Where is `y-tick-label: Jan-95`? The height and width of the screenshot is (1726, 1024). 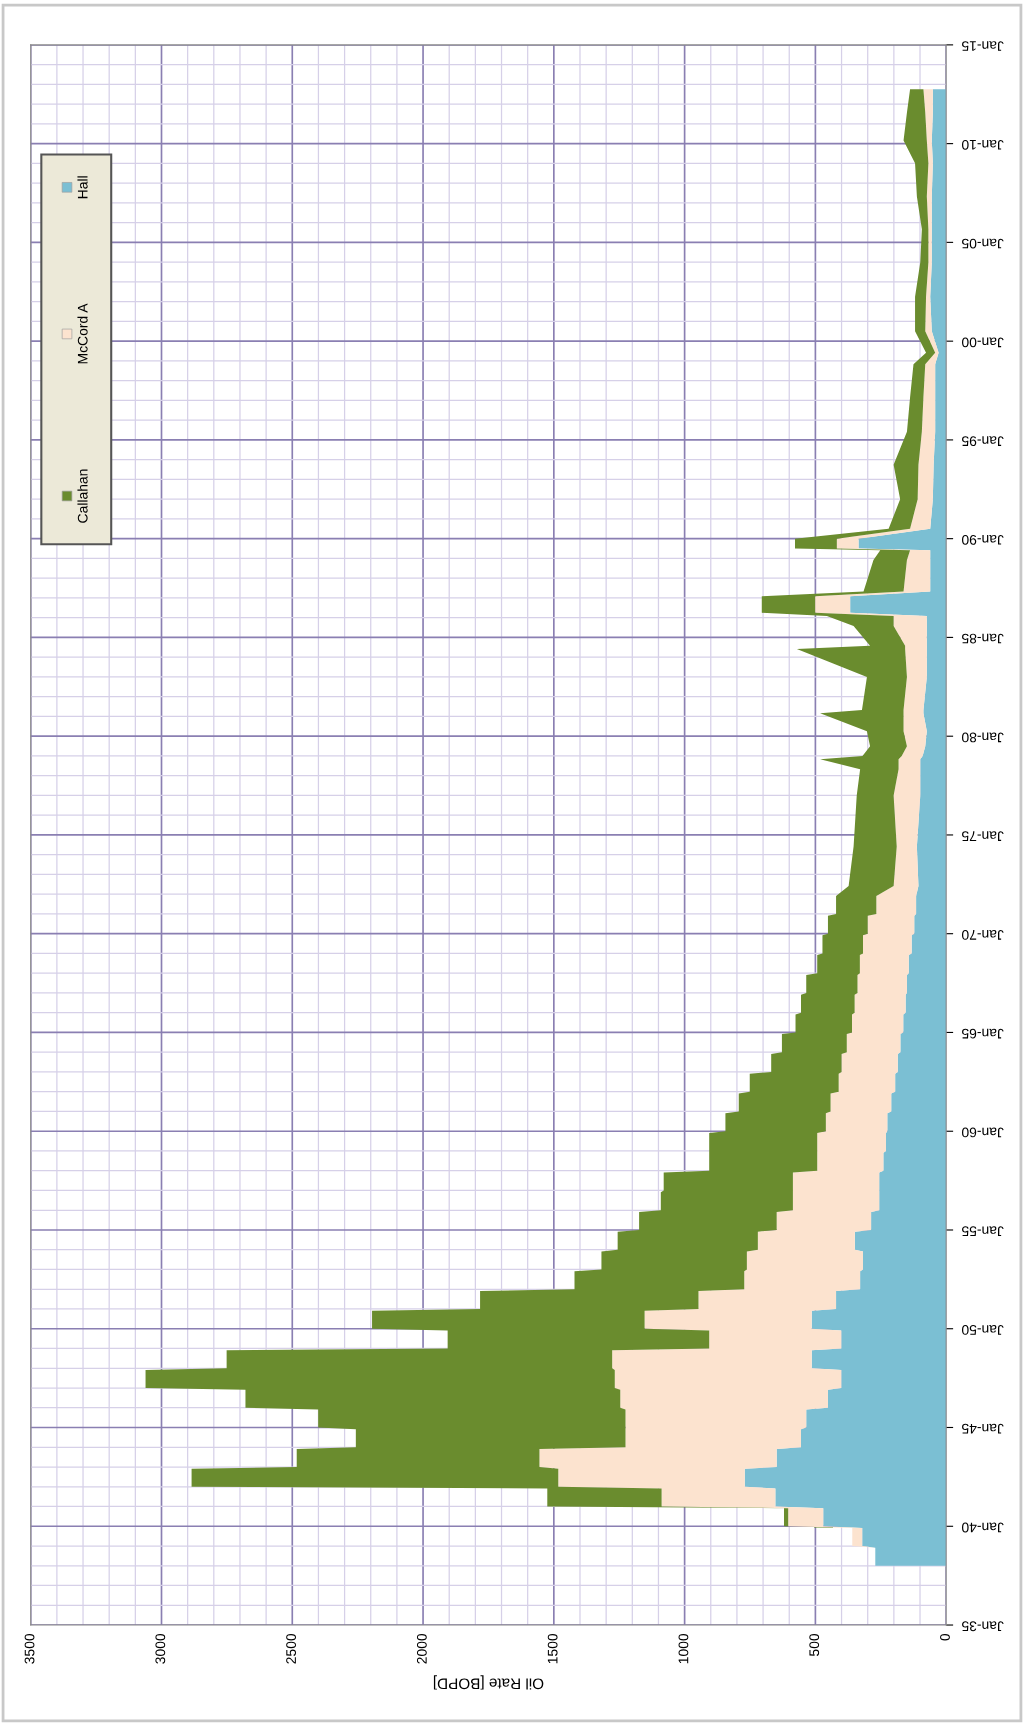 y-tick-label: Jan-95 is located at coordinates (983, 441).